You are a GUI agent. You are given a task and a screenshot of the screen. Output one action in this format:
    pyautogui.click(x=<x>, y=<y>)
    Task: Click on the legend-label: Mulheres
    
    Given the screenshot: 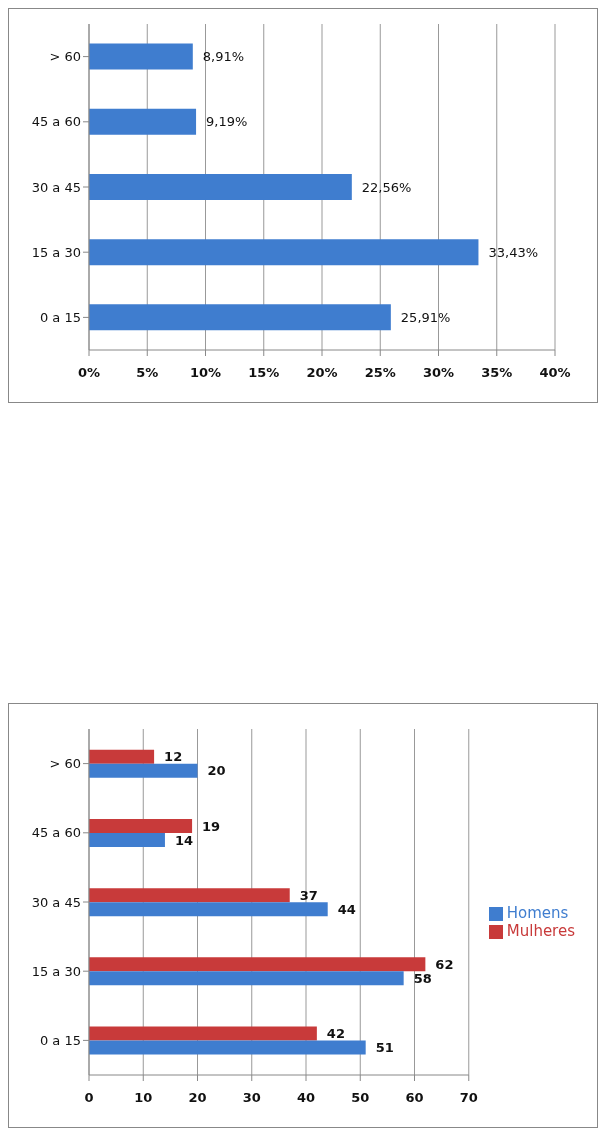 What is the action you would take?
    pyautogui.click(x=540, y=931)
    